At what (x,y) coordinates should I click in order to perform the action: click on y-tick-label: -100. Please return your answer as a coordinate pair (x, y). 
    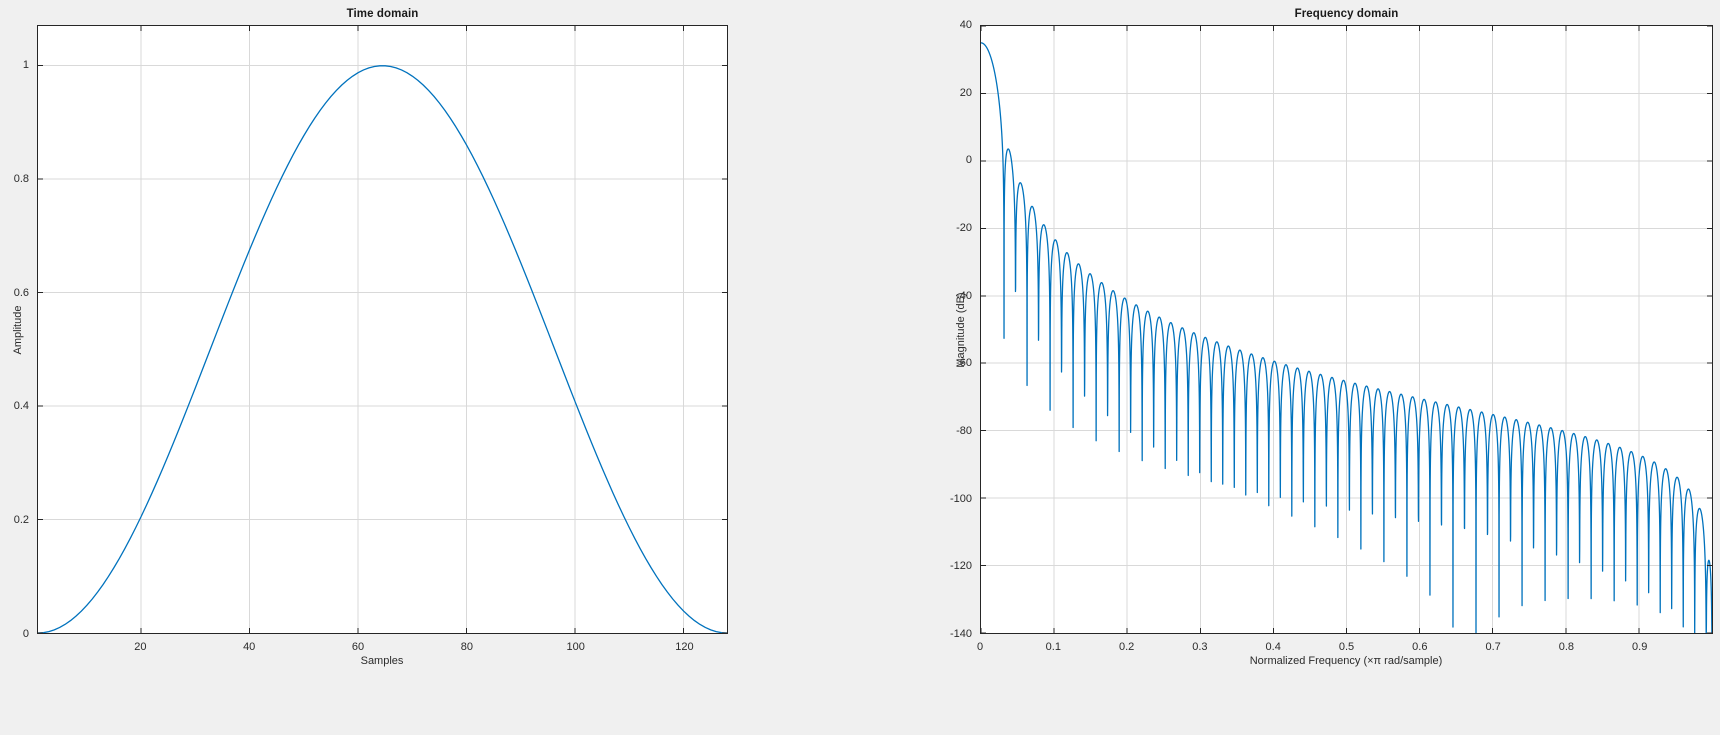
    Looking at the image, I should click on (960, 498).